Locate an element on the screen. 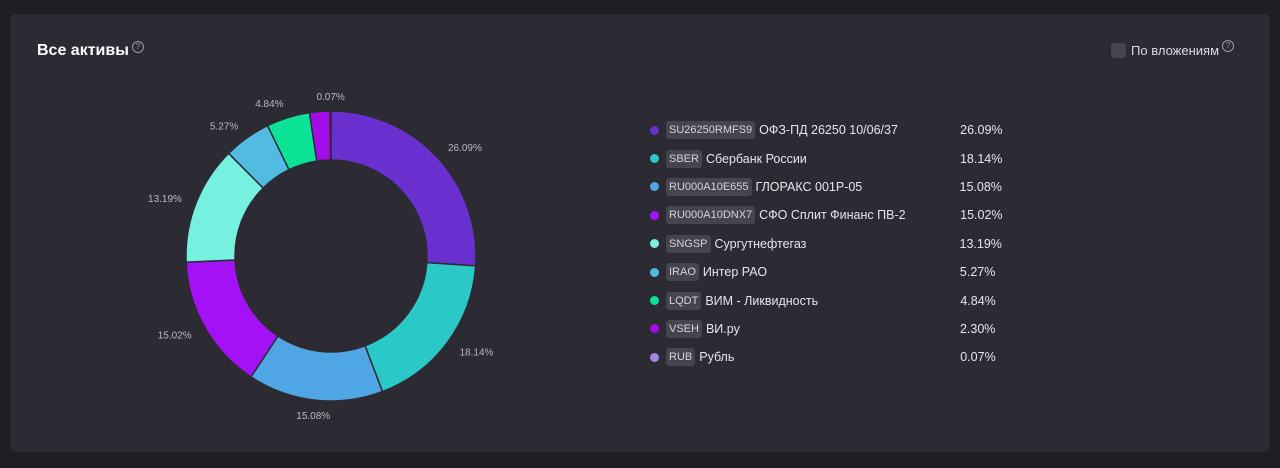 The height and width of the screenshot is (468, 1280). ticker-badge: RUB is located at coordinates (681, 357).